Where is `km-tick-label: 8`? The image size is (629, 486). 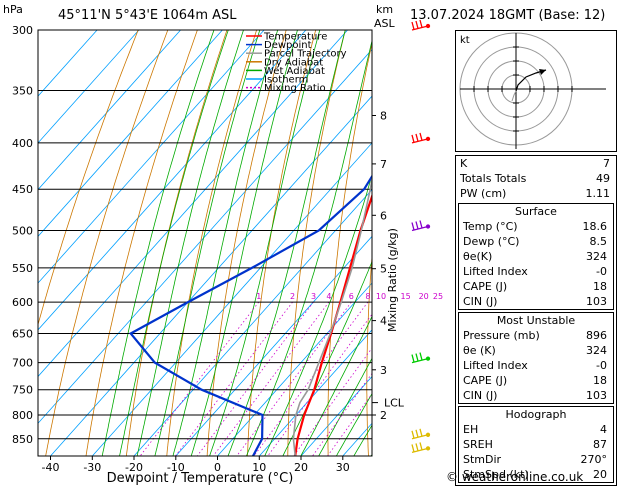
km-tick-label: 8 is located at coordinates (383, 116).